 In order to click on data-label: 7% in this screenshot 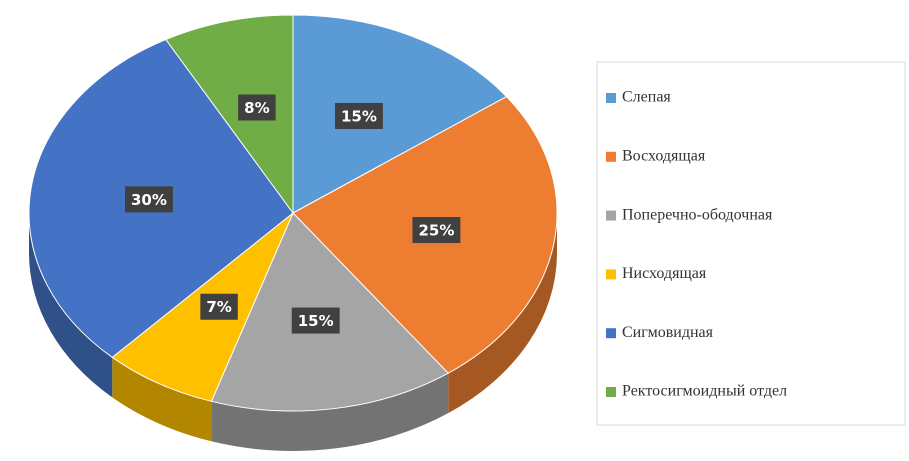, I will do `click(218, 307)`.